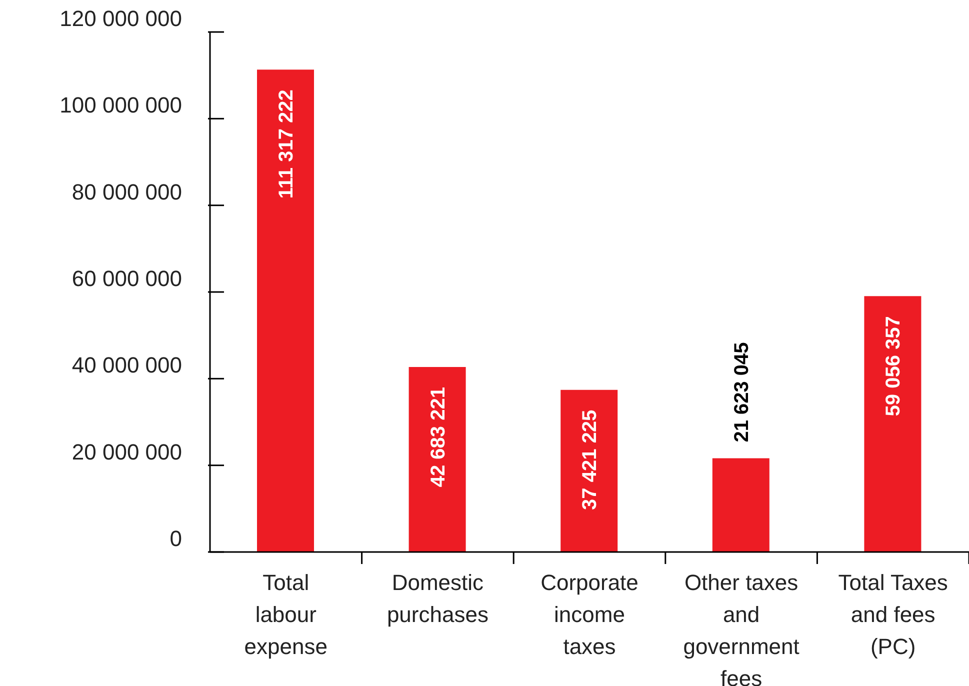 The image size is (969, 686). I want to click on y-tick-label: 60 000 000, so click(127, 278).